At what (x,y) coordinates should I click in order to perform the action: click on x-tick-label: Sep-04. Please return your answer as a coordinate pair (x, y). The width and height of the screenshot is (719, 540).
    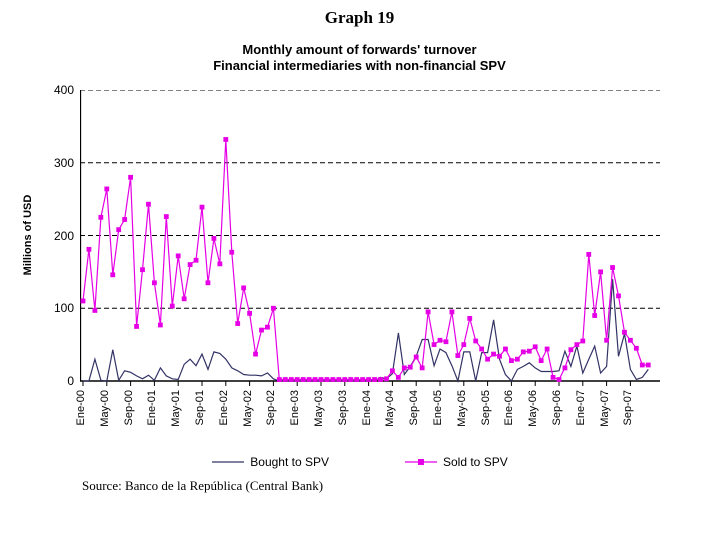
    Looking at the image, I should click on (414, 408).